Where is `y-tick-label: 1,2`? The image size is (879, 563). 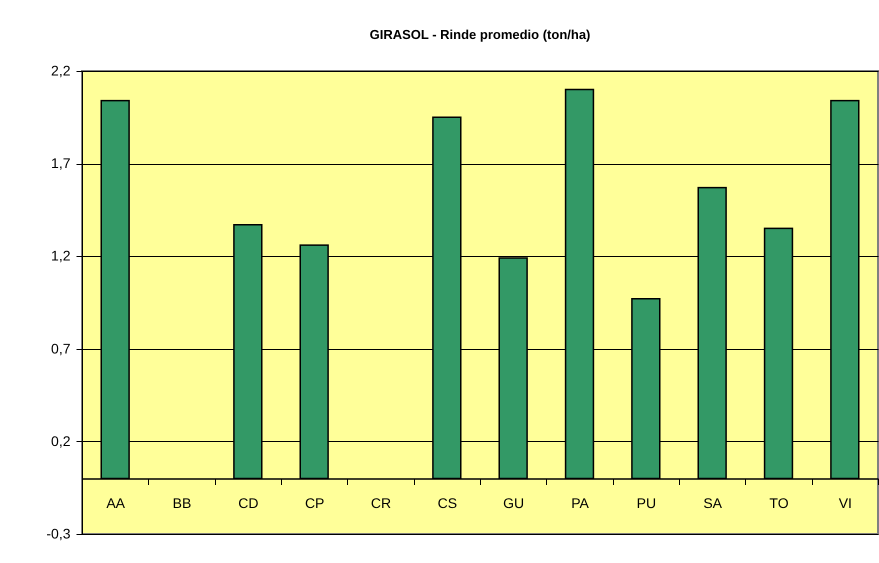 y-tick-label: 1,2 is located at coordinates (61, 256).